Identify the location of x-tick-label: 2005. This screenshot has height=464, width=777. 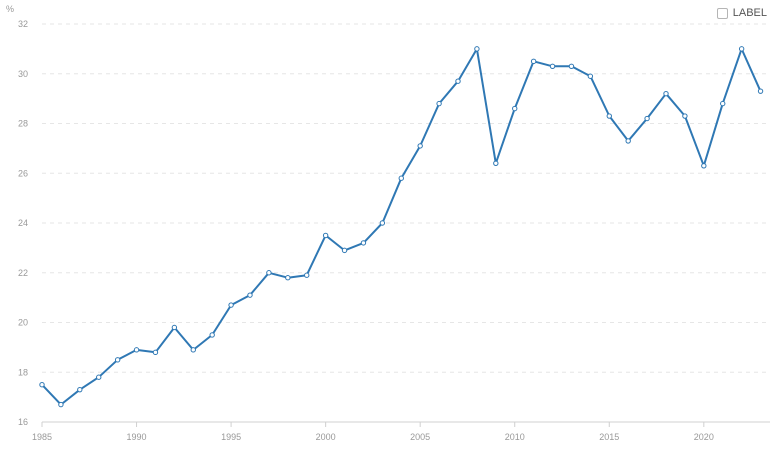
(420, 437).